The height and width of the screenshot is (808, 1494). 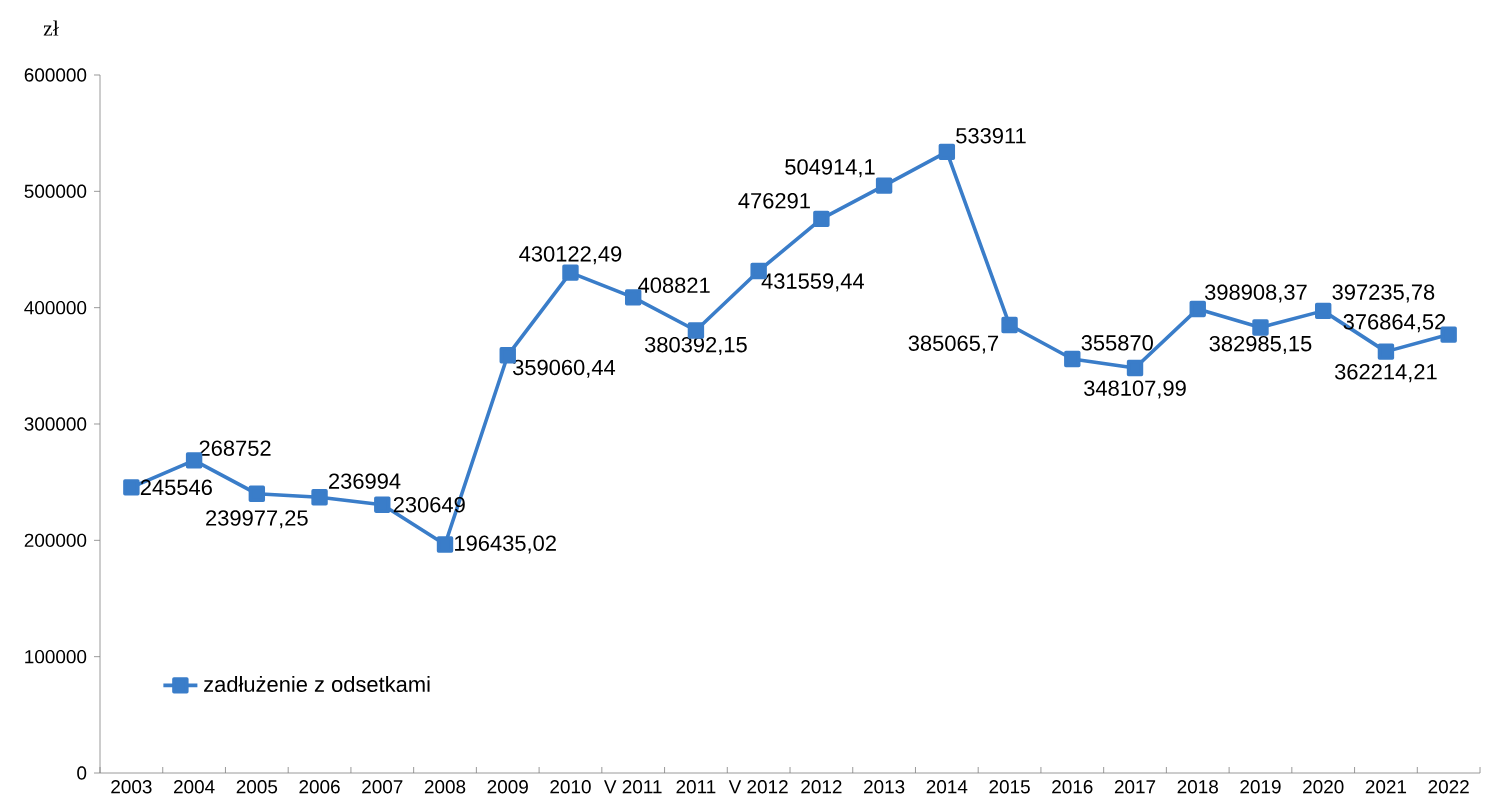 What do you see at coordinates (194, 787) in the screenshot?
I see `x-tick-label: 2004` at bounding box center [194, 787].